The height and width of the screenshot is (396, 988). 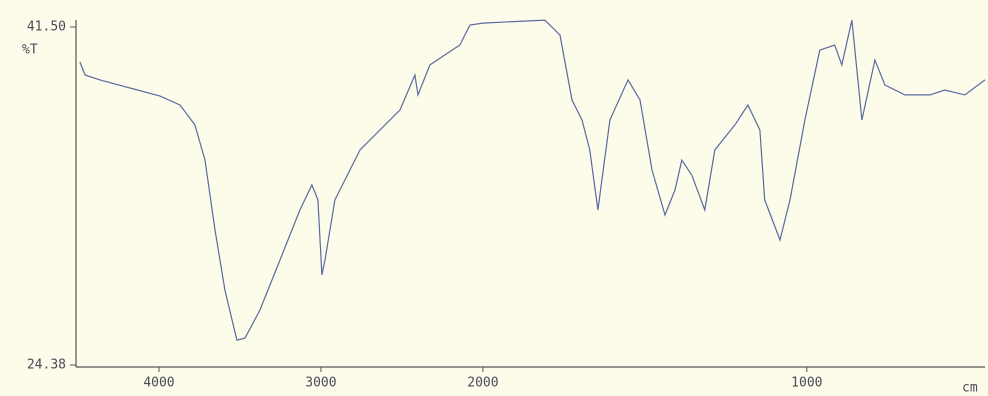 What do you see at coordinates (46, 365) in the screenshot?
I see `y-tick-label: 24.38` at bounding box center [46, 365].